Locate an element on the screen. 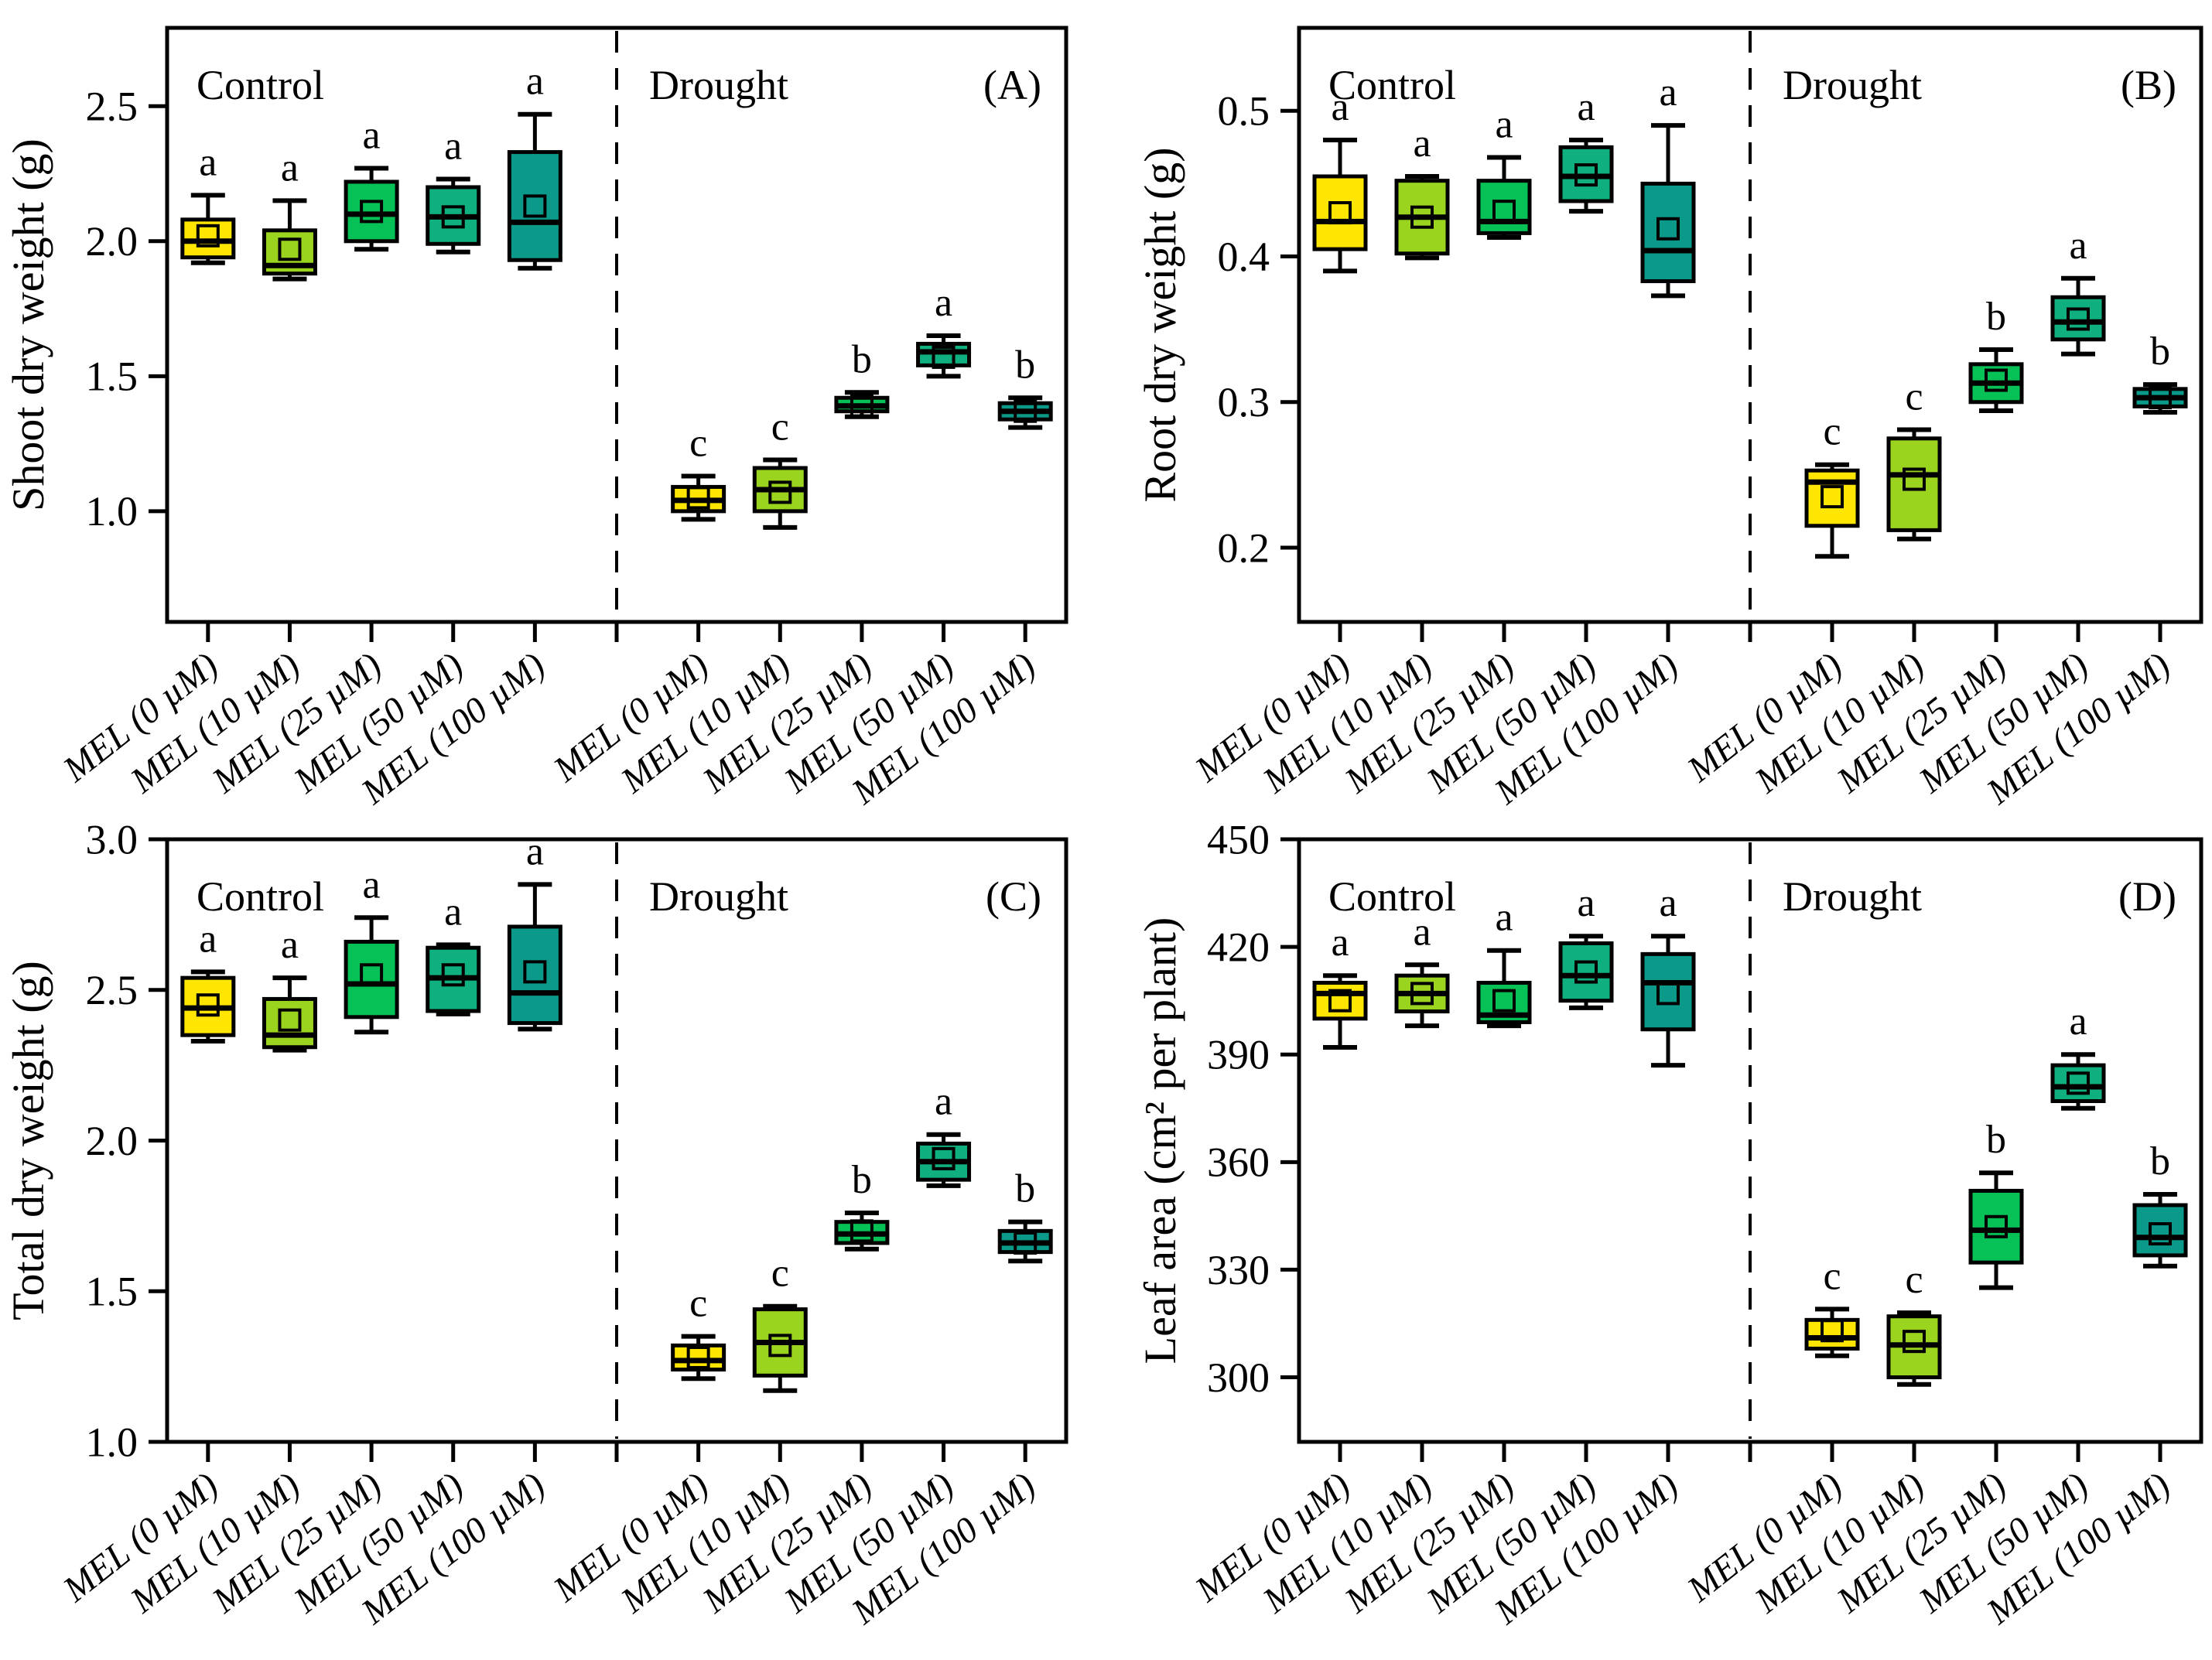 The image size is (2212, 1660). y-axis-title: Leaf area (cm² per plant) is located at coordinates (1160, 1141).